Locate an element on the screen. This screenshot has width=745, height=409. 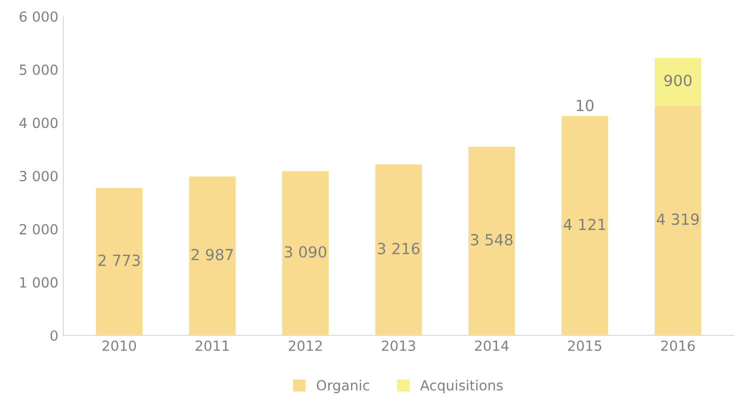
data-label: 10 is located at coordinates (585, 106).